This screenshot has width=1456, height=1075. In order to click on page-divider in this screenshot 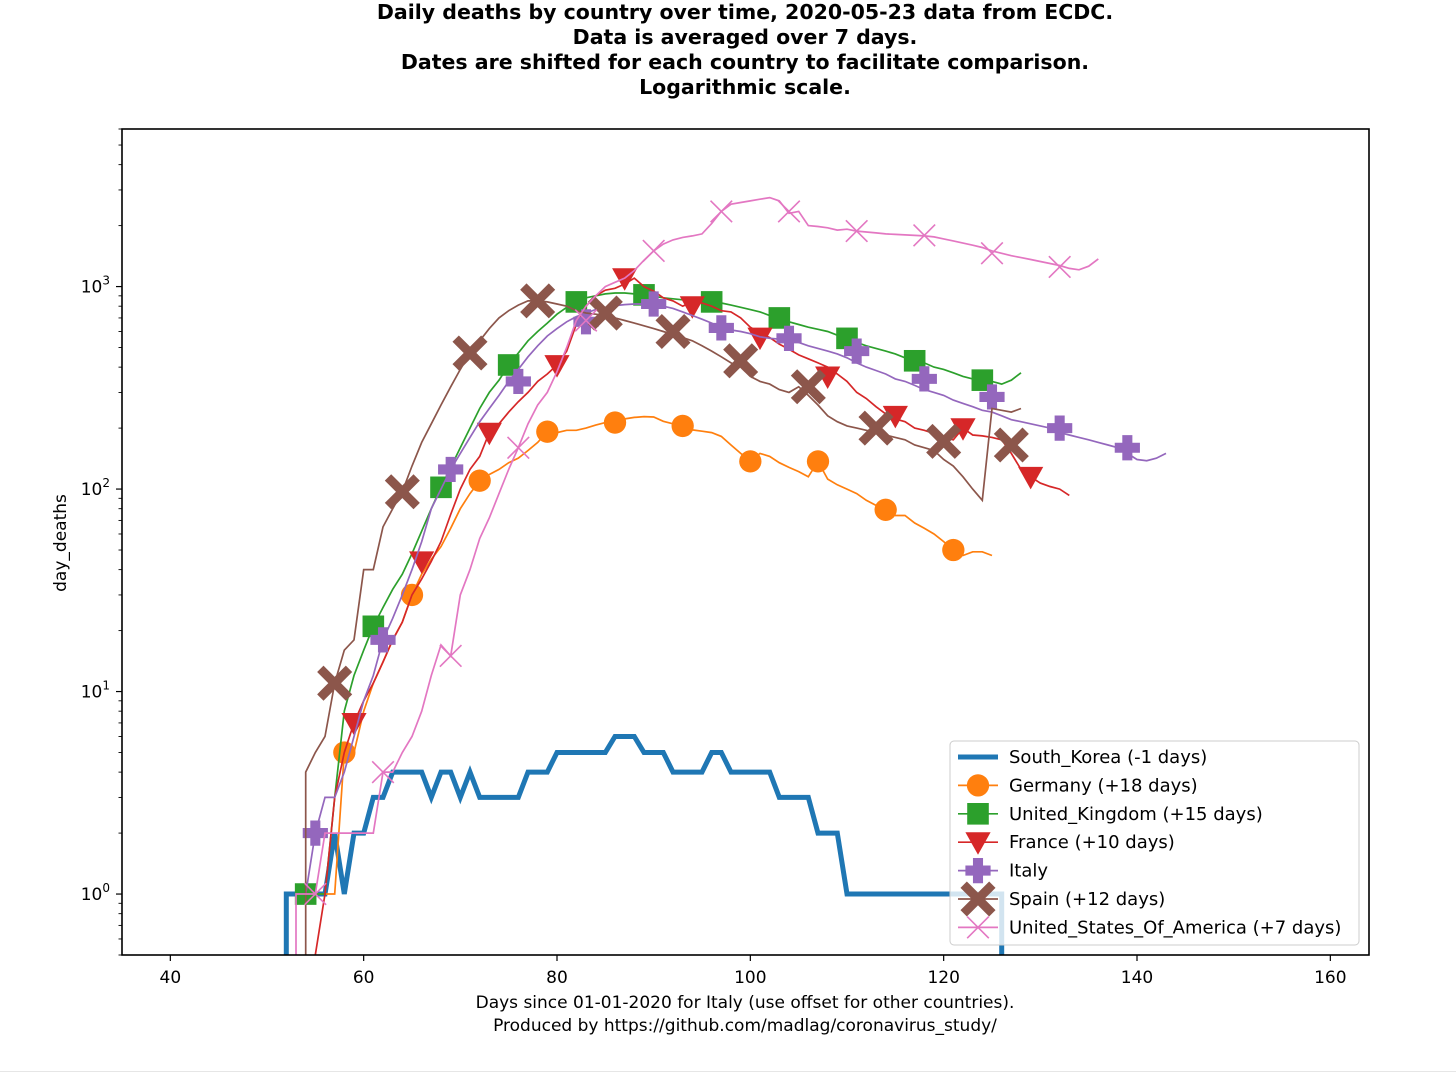, I will do `click(728, 1071)`.